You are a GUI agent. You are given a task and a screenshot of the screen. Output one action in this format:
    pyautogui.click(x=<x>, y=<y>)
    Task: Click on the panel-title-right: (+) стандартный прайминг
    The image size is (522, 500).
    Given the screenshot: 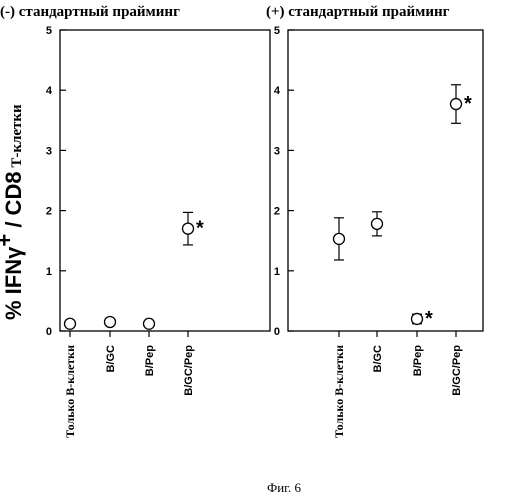 What is the action you would take?
    pyautogui.click(x=358, y=12)
    